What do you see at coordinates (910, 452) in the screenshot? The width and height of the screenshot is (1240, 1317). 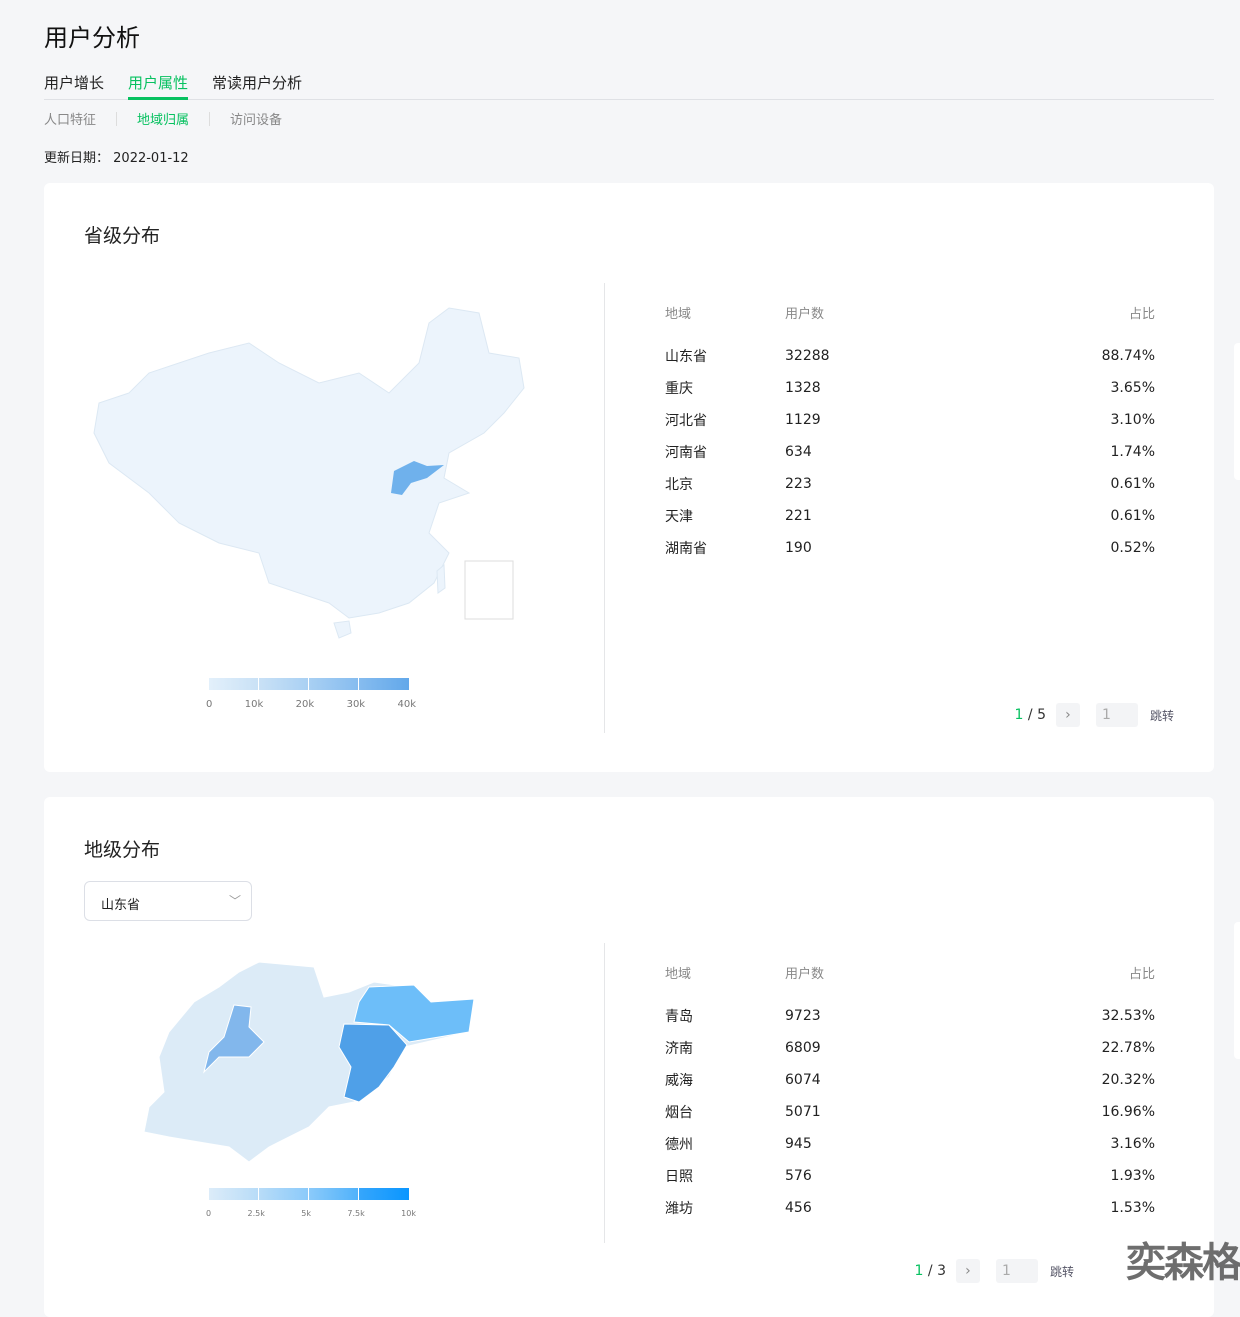 I see `table-row: 河南省 634 1.74%` at bounding box center [910, 452].